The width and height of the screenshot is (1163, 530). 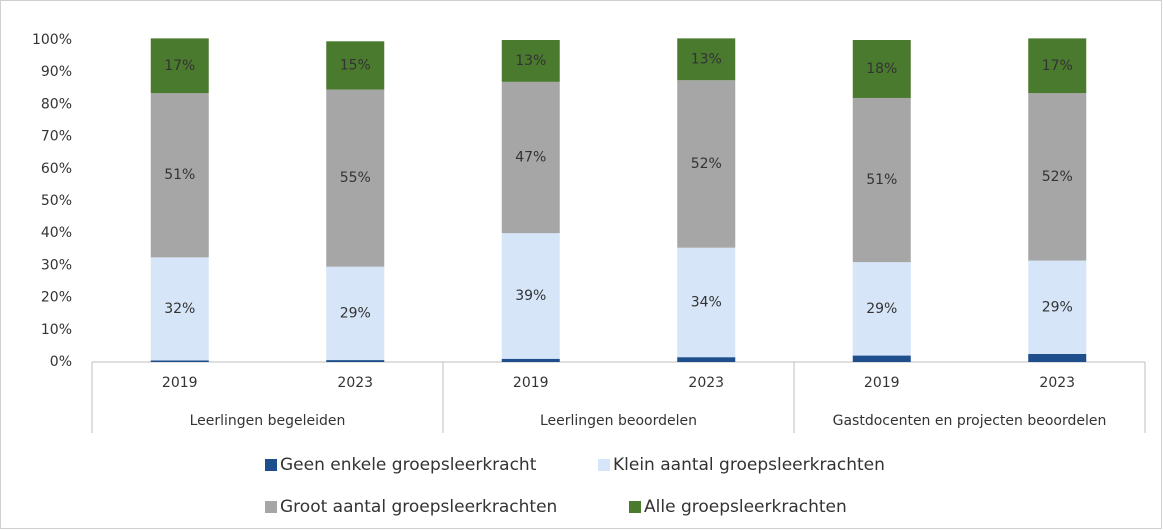 I want to click on legend-label: Alle groepsleerkrachten, so click(x=745, y=507).